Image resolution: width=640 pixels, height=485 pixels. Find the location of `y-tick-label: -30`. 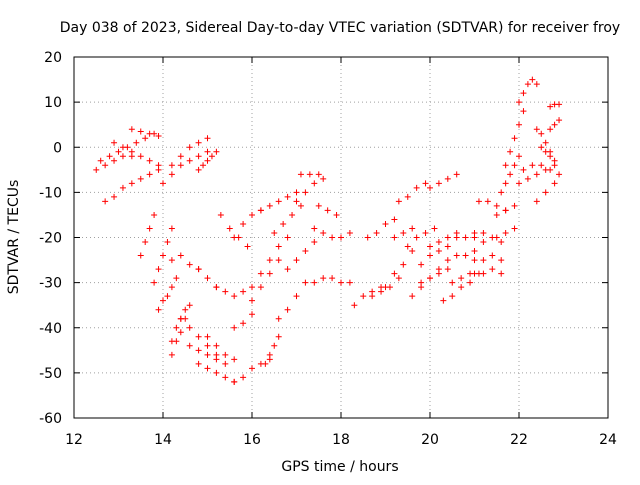

y-tick-label: -30 is located at coordinates (50, 284).